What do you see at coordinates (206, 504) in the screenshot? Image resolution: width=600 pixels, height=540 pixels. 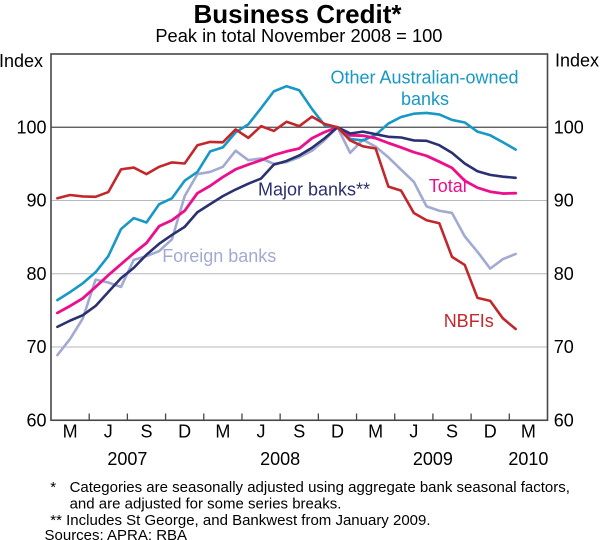 I see `svg-text:and are adjusted for some seri: and are adjusted for some series breaks.` at bounding box center [206, 504].